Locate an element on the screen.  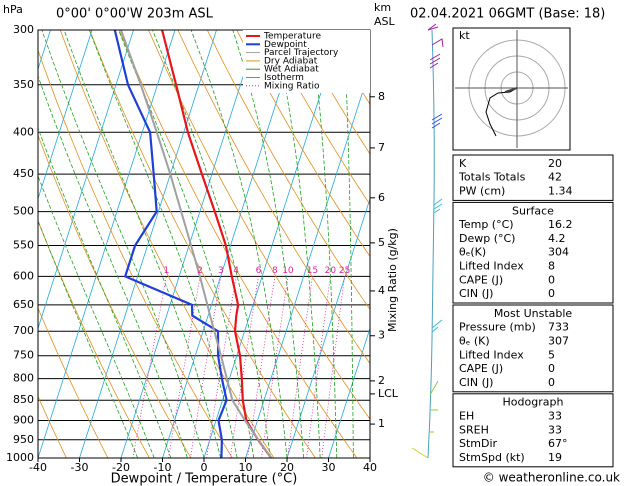
table-value: 33 is located at coordinates (555, 416).